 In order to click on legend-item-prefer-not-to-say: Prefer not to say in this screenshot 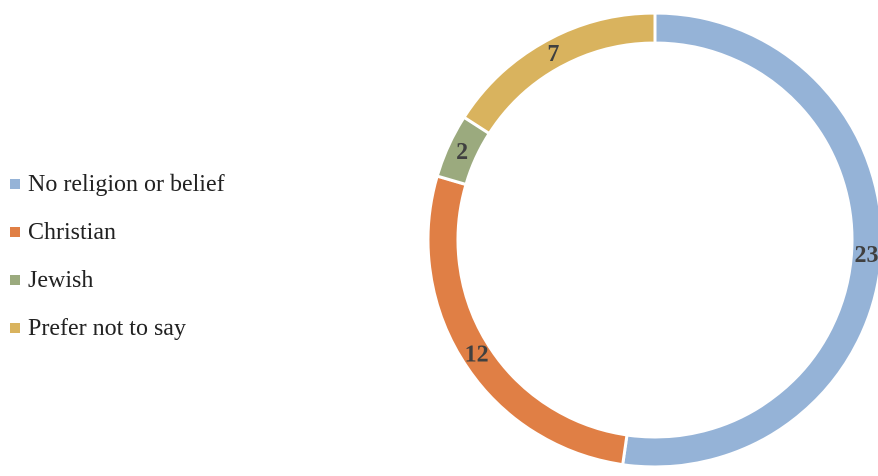, I will do `click(117, 328)`.